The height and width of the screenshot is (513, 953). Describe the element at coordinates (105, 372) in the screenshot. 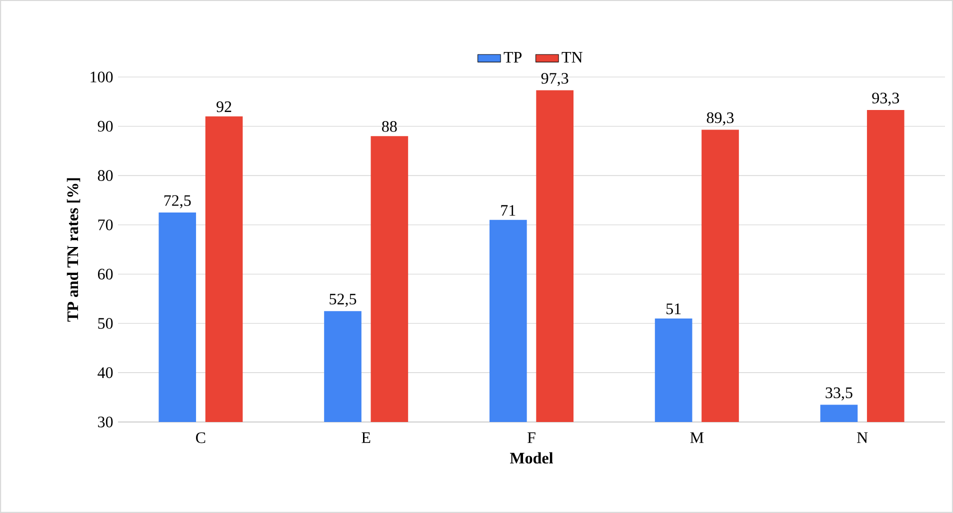

I see `y-tick-label: 40` at that location.